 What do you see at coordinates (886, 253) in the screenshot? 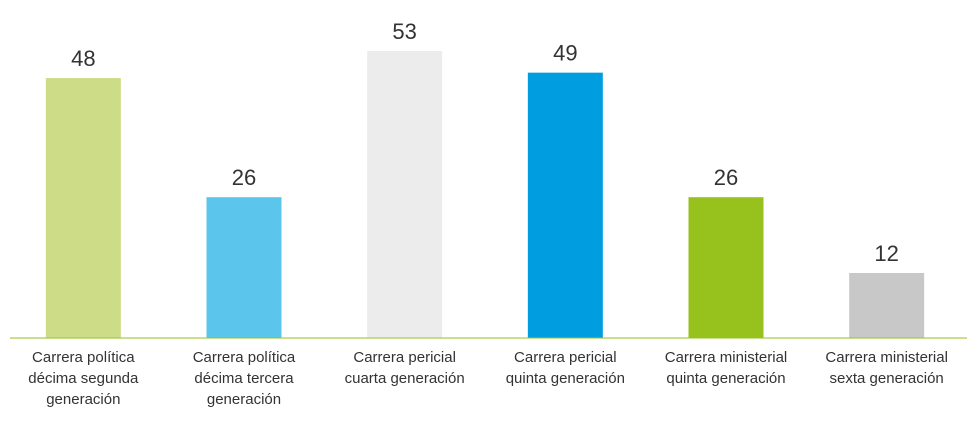
I see `value-label: 12` at bounding box center [886, 253].